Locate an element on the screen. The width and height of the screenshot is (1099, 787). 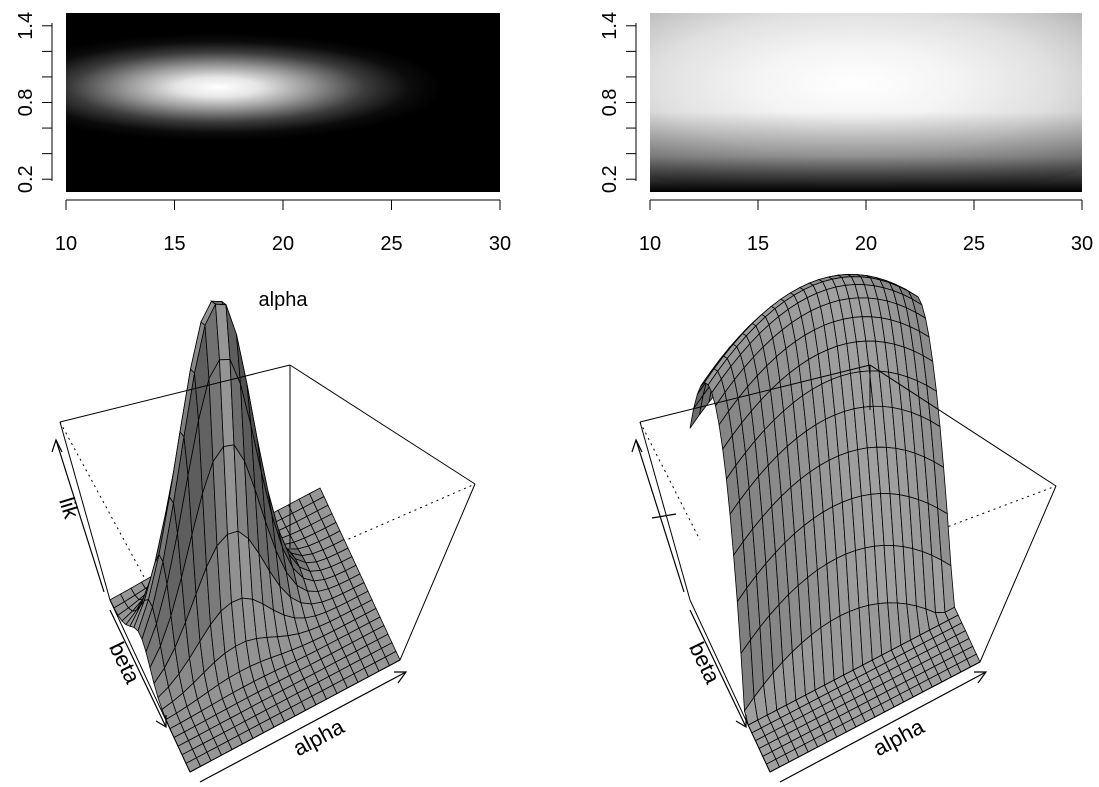
tr-x-ticks: 10 15 20 25 30 is located at coordinates (866, 227).